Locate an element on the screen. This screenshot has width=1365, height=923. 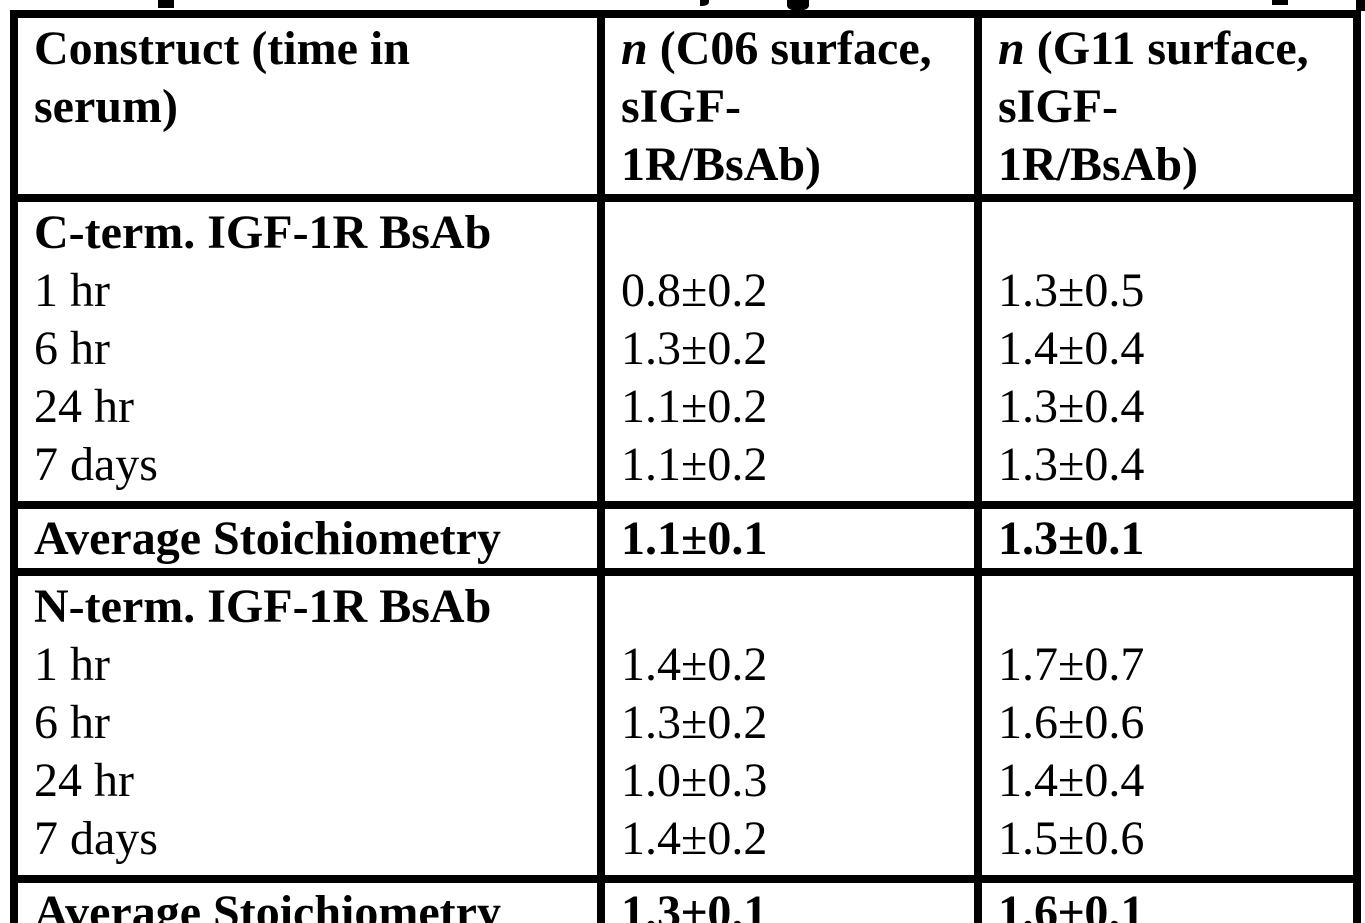
cell-cterm-average-label: Average Stoichiometry is located at coordinates (307, 538).